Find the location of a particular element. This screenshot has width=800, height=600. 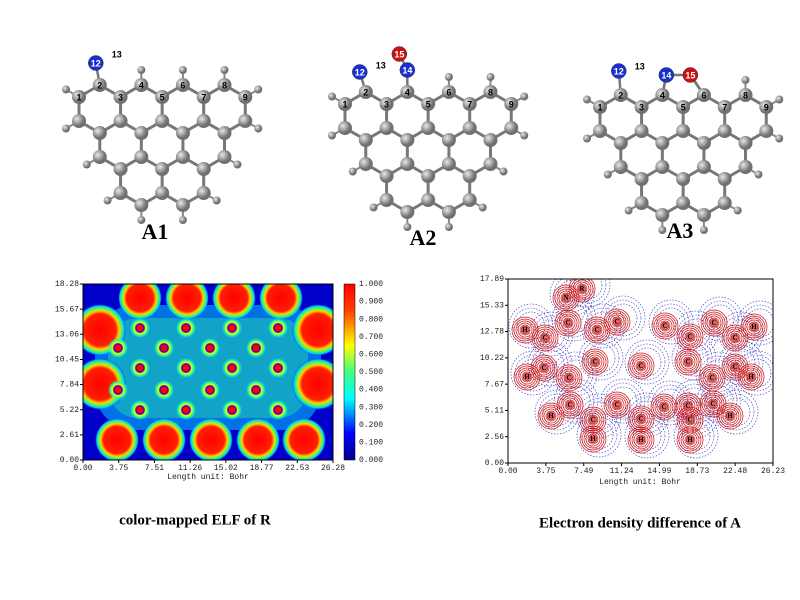

map-region is located at coordinates (208, 367).